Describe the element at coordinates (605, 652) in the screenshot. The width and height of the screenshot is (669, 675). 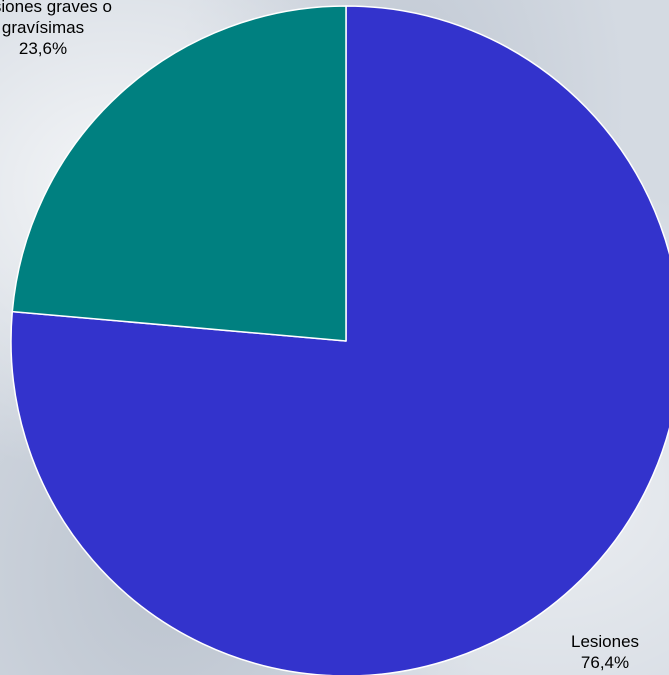
I see `slice-label-lesiones: Lesiones 76,4%` at that location.